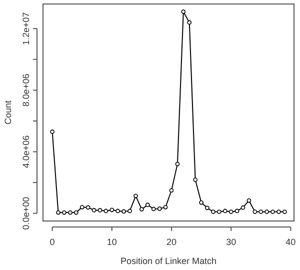 The width and height of the screenshot is (300, 270). I want to click on y-tick-label: 8.0e+06, so click(26, 90).